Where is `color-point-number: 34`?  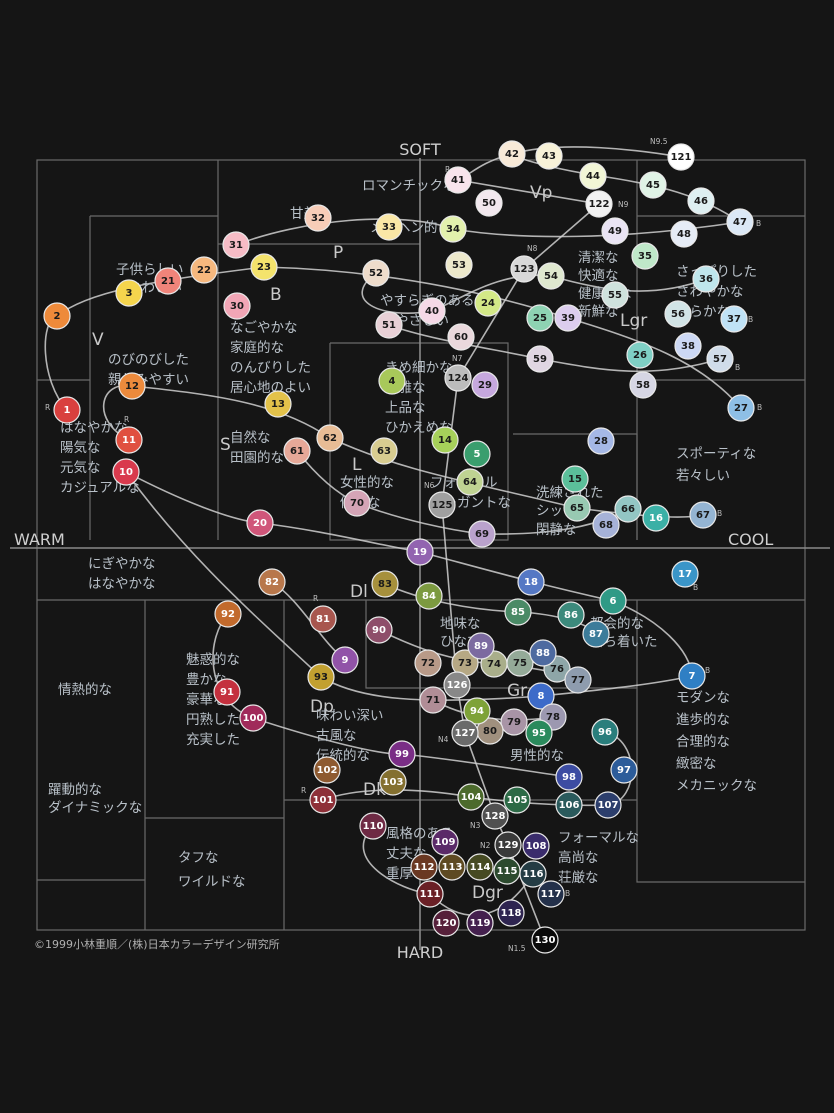 color-point-number: 34 is located at coordinates (453, 229).